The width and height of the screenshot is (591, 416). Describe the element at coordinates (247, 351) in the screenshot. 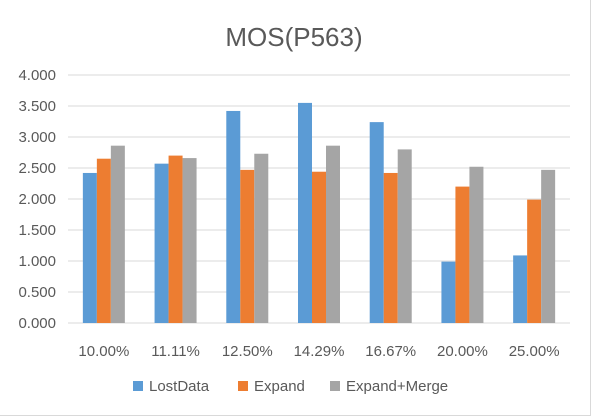

I see `x-tick-label: 12.50%` at that location.